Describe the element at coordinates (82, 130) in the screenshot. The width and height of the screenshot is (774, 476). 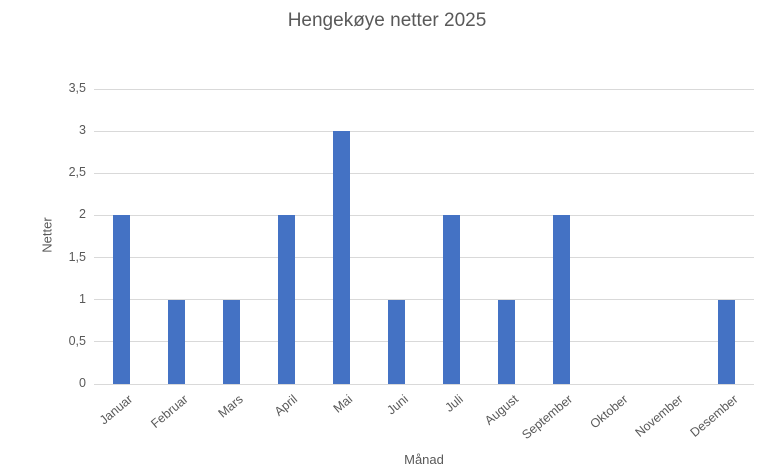
I see `y-tick-label-3: 3` at that location.